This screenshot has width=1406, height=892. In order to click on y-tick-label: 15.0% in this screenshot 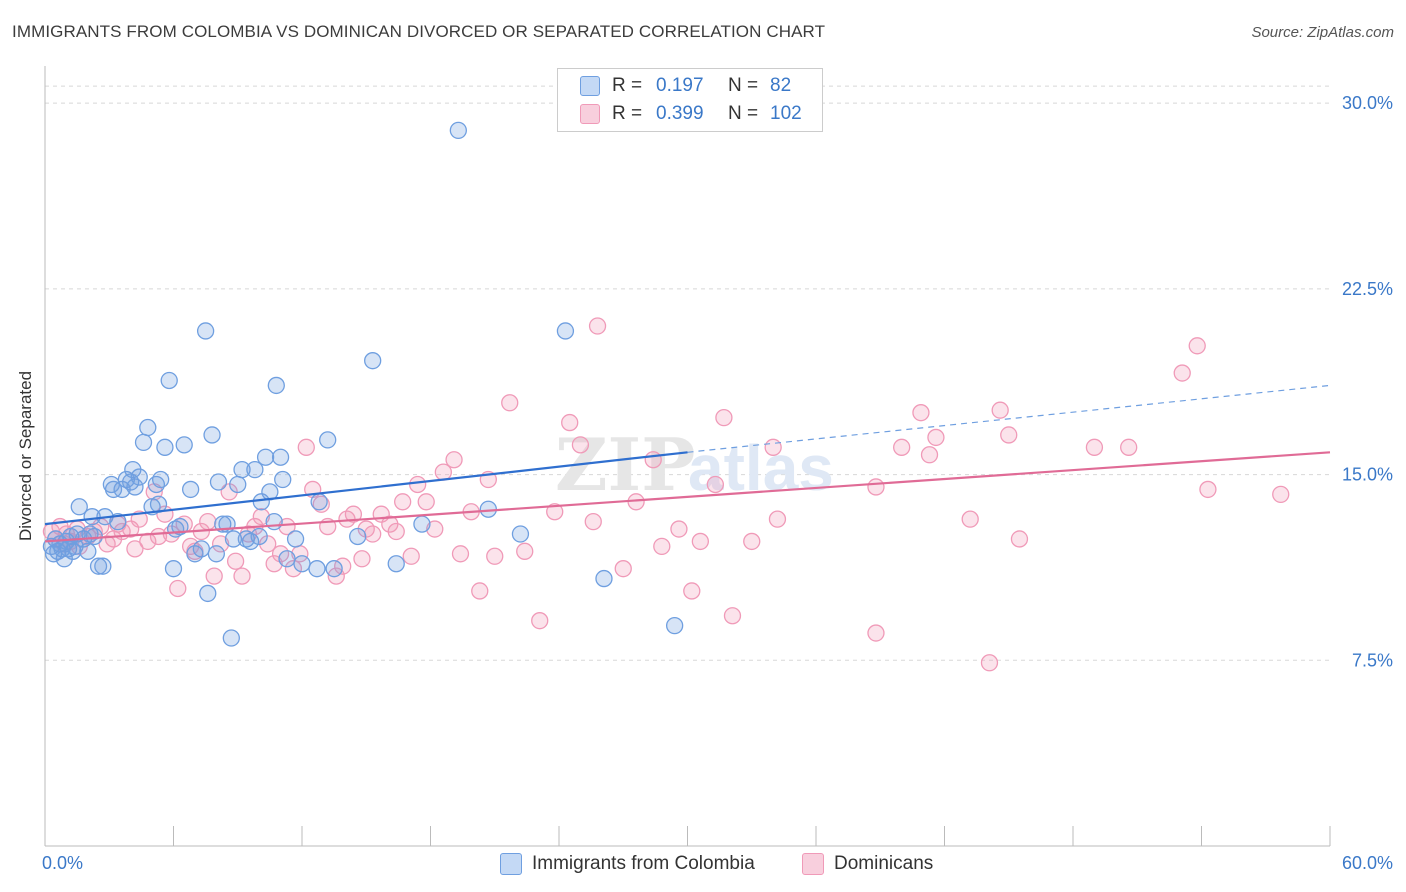, I will do `click(1367, 475)`.